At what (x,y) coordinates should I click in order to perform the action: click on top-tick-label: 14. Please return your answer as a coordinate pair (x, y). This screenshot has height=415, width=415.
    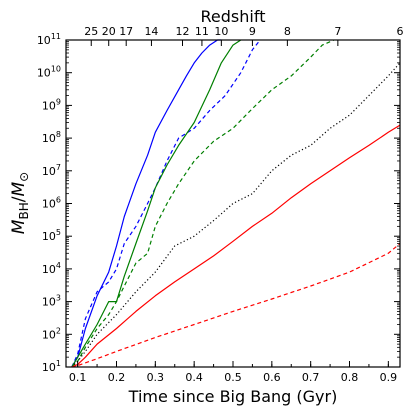
    Looking at the image, I should click on (151, 31).